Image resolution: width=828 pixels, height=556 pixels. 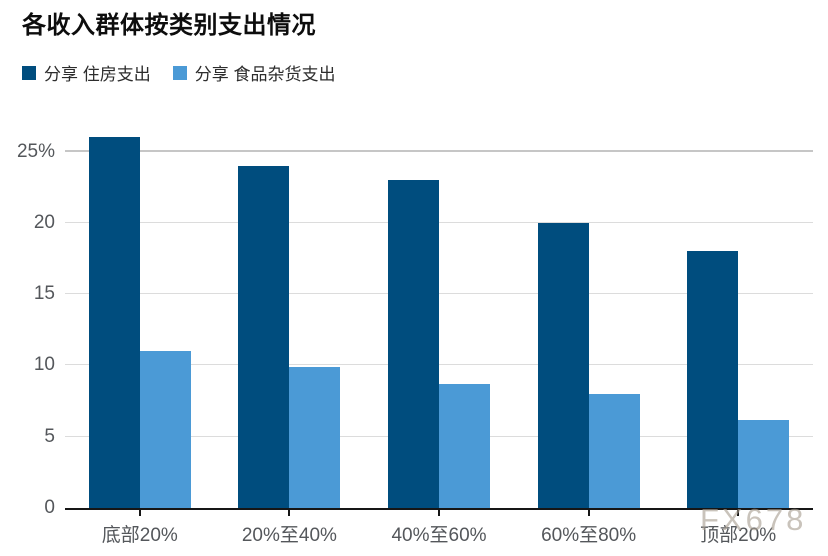 What do you see at coordinates (44, 294) in the screenshot?
I see `y-tick-label-15: 15` at bounding box center [44, 294].